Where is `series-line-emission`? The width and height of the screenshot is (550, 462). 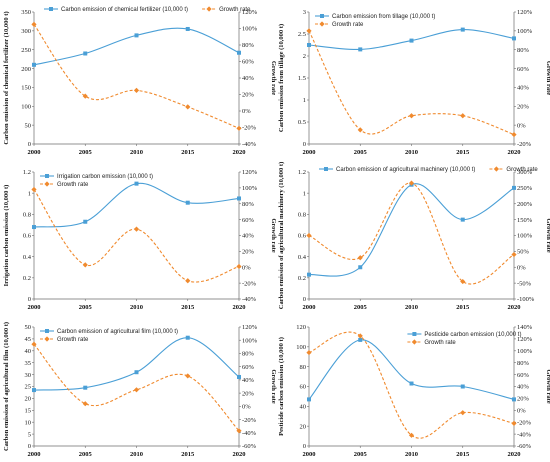
series-line-emission is located at coordinates (136, 364).